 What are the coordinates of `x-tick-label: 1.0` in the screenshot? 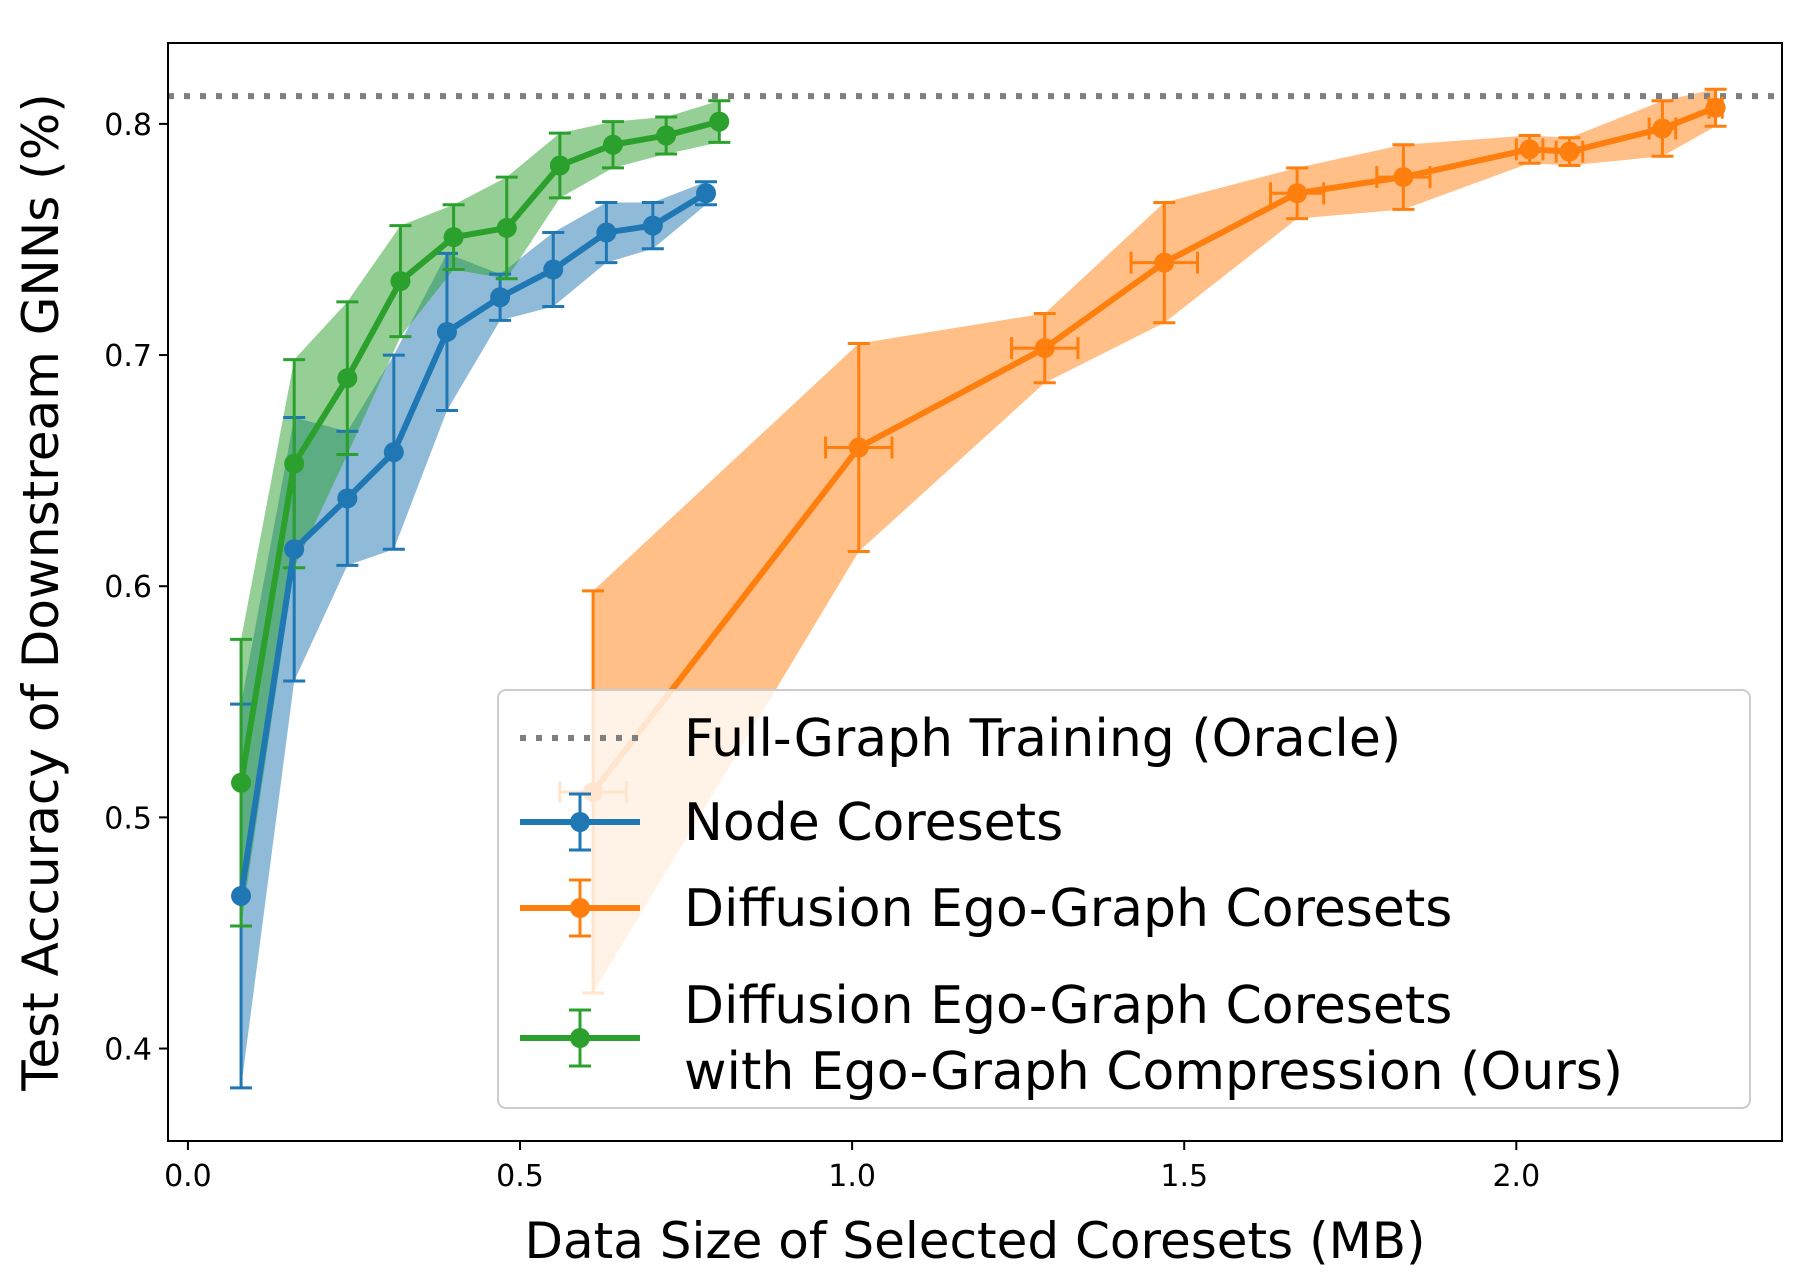 It's located at (852, 1176).